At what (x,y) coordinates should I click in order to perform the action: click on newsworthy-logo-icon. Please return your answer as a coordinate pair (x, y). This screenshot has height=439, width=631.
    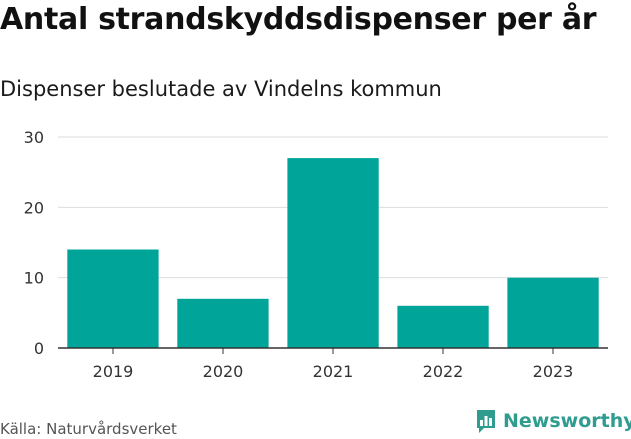
    Looking at the image, I should click on (486, 421).